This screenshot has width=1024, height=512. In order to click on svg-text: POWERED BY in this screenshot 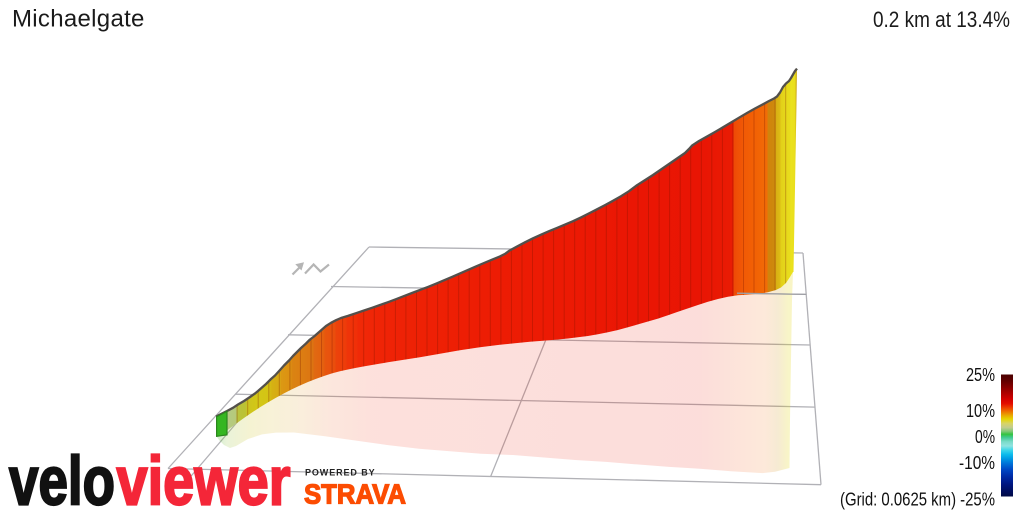, I will do `click(340, 473)`.